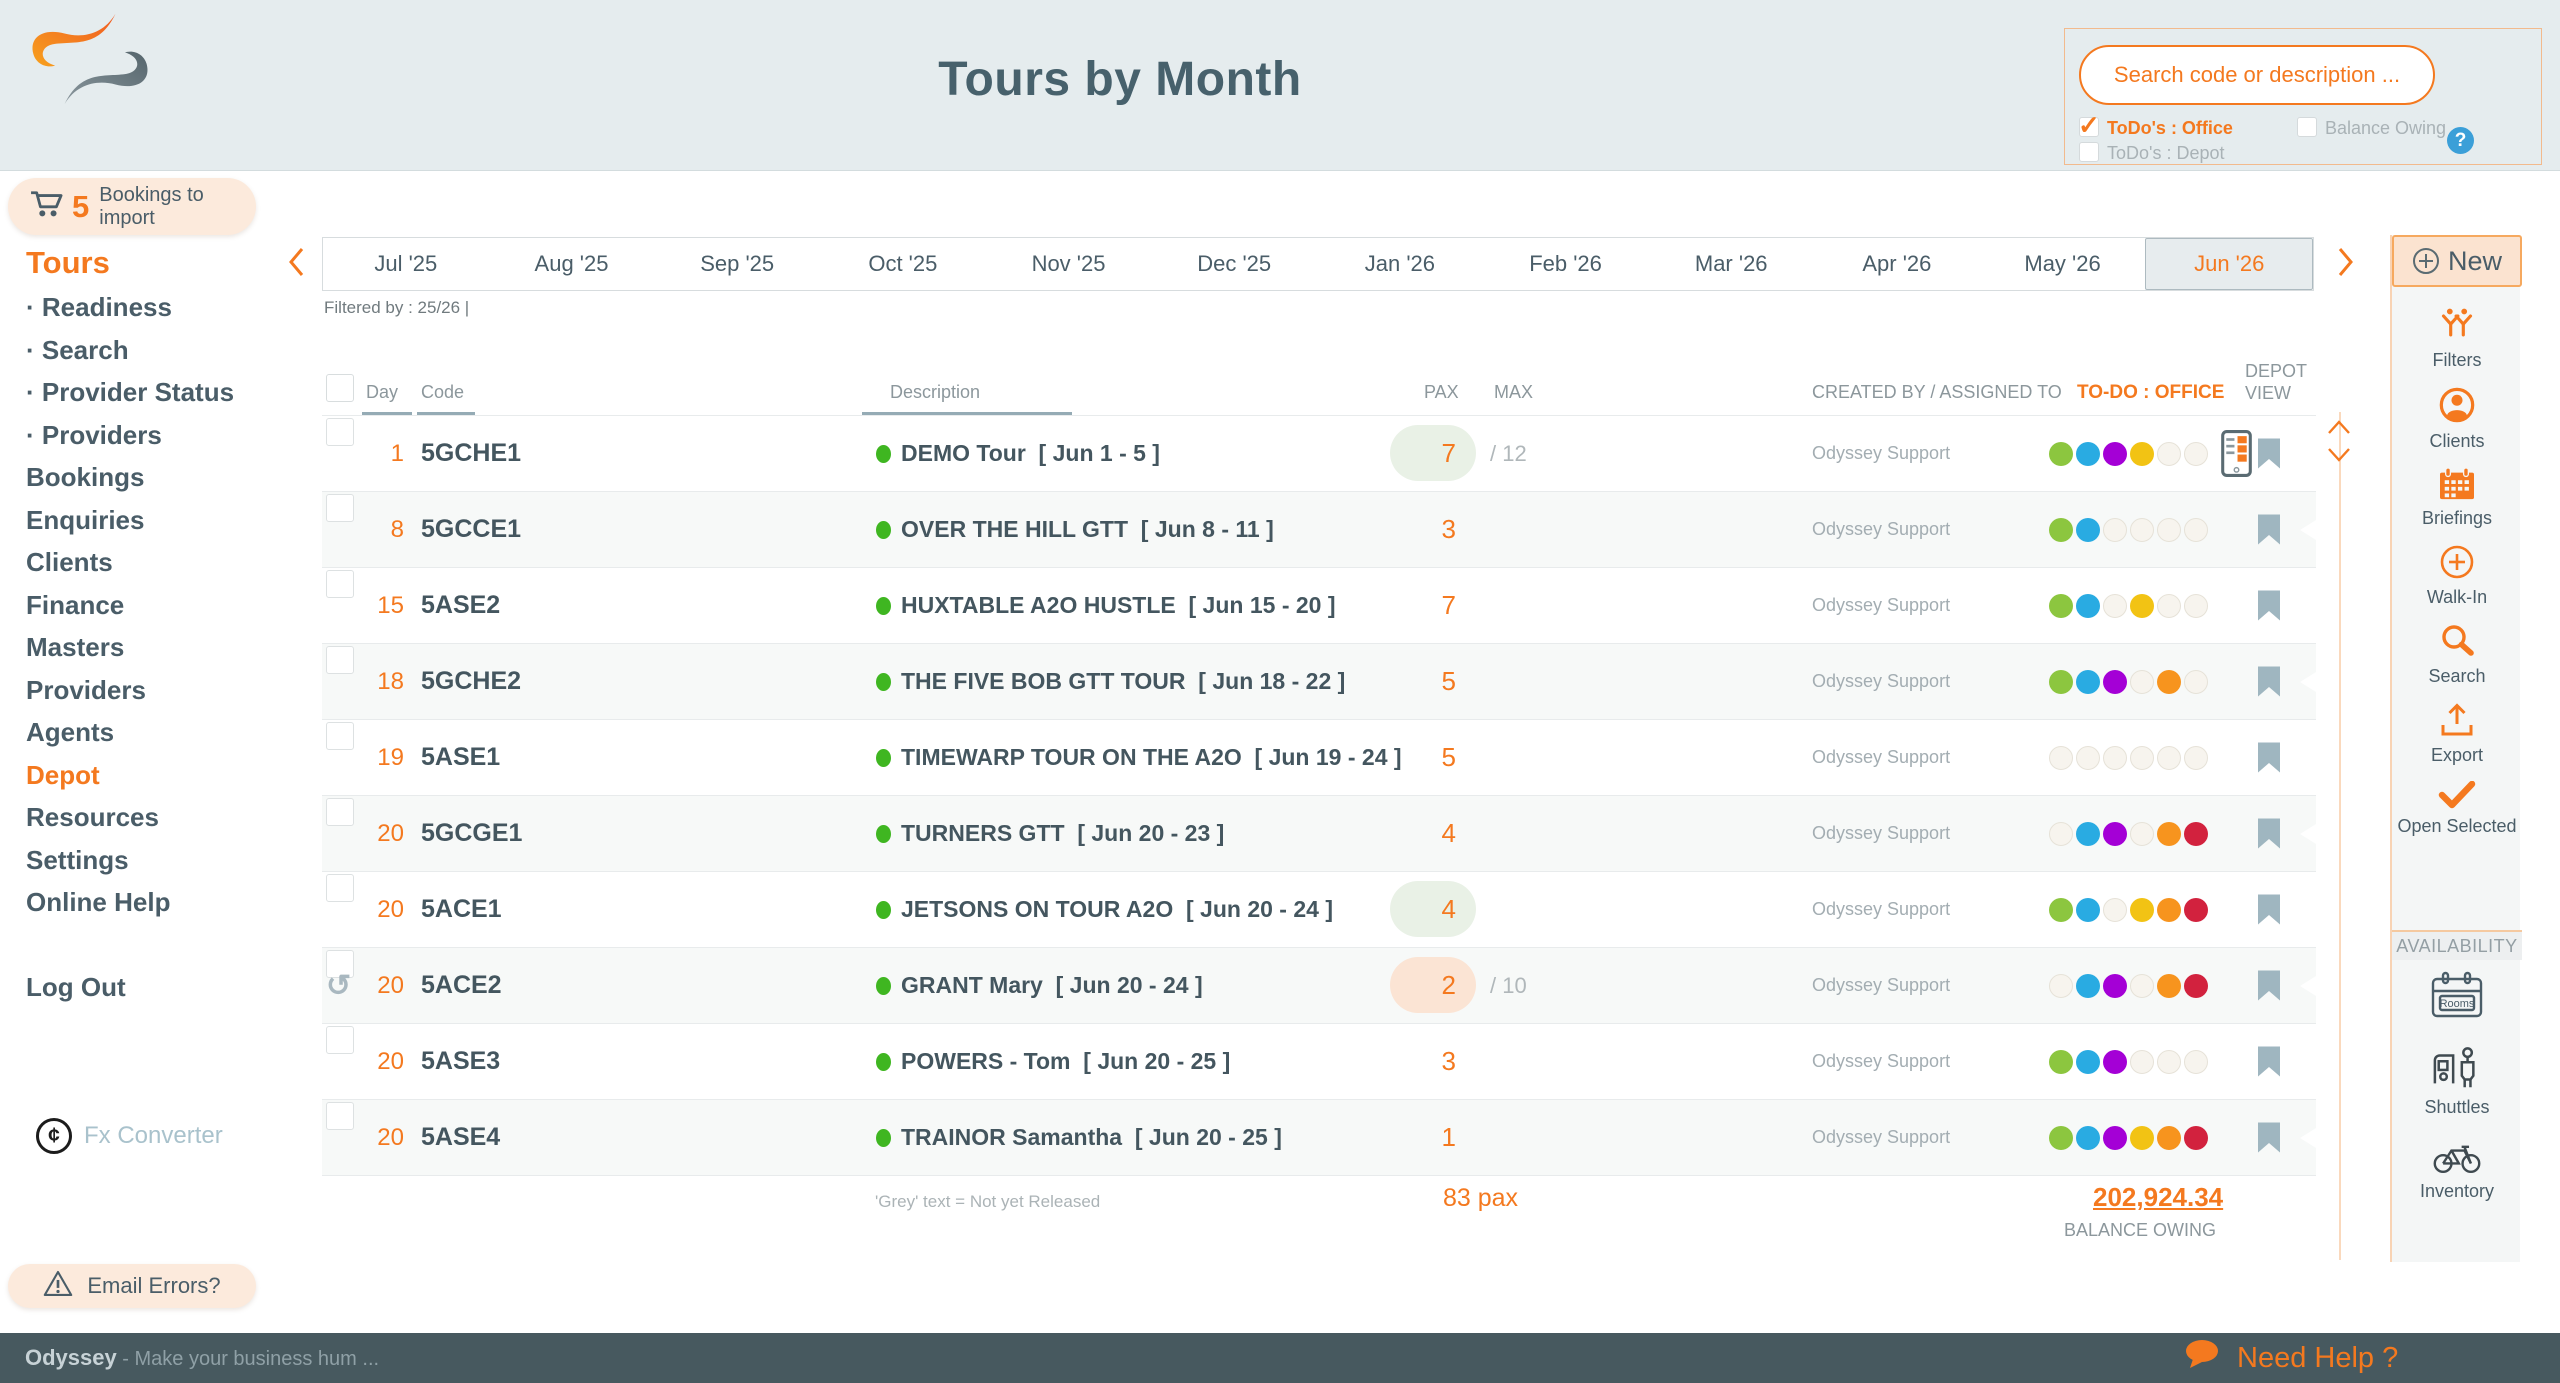 Image resolution: width=2560 pixels, height=1383 pixels. What do you see at coordinates (2457, 734) in the screenshot?
I see `panel-action-export: Export` at bounding box center [2457, 734].